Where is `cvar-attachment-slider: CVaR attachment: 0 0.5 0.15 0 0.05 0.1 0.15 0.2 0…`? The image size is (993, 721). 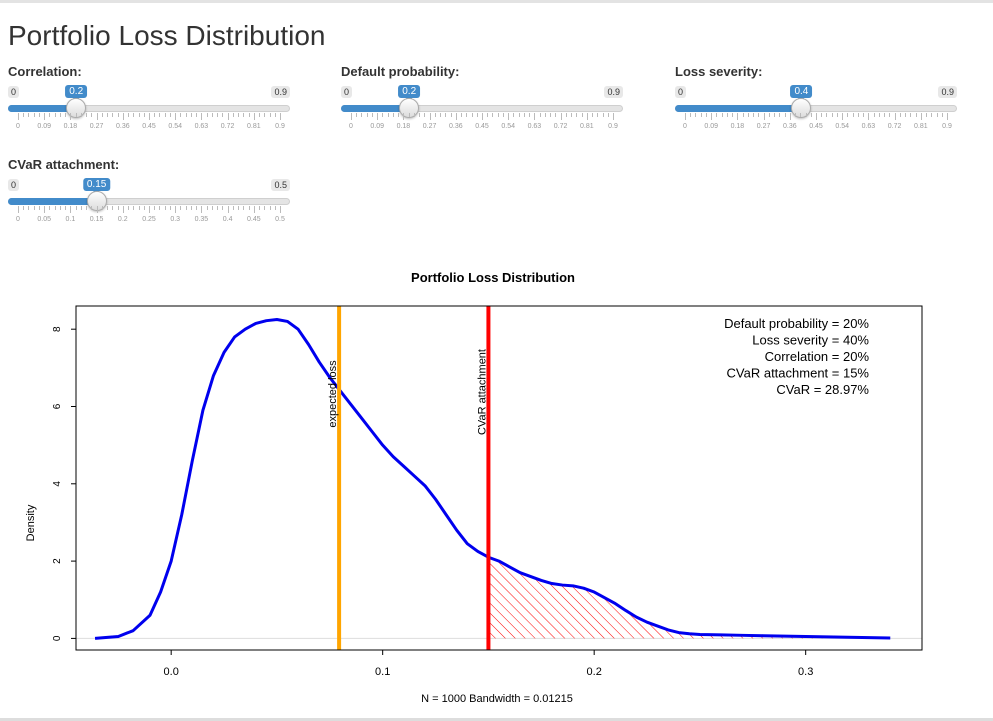
cvar-attachment-slider: CVaR attachment: 0 0.5 0.15 0 0.05 0.1 0.15 0.2 0… is located at coordinates (149, 197).